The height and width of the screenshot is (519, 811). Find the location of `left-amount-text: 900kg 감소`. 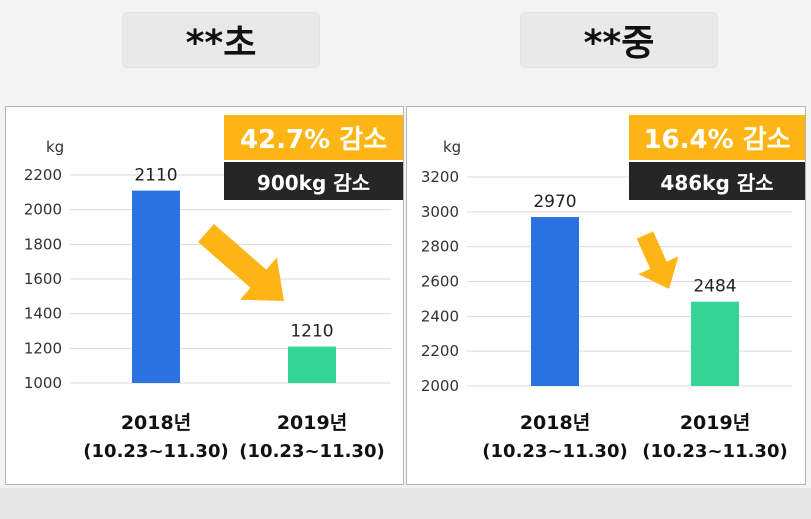

left-amount-text: 900kg 감소 is located at coordinates (313, 182).